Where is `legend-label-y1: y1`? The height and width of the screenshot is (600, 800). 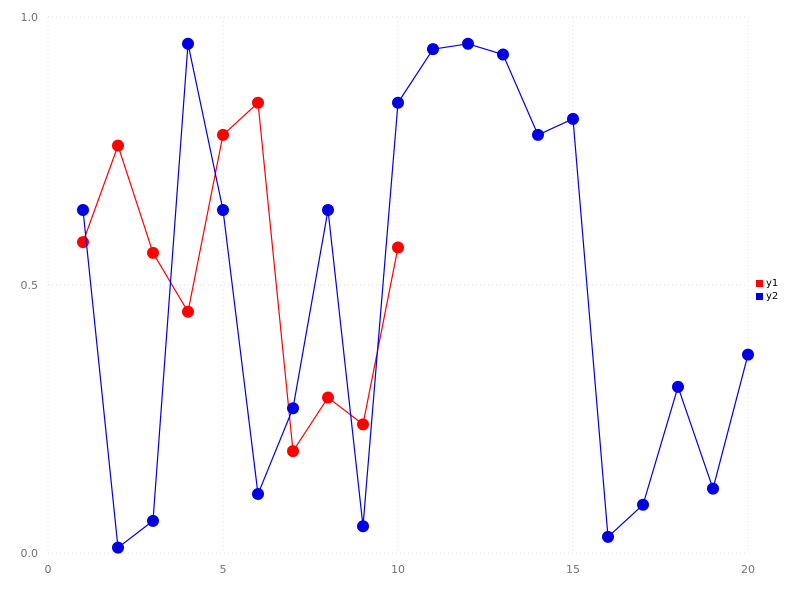
legend-label-y1: y1 is located at coordinates (772, 283).